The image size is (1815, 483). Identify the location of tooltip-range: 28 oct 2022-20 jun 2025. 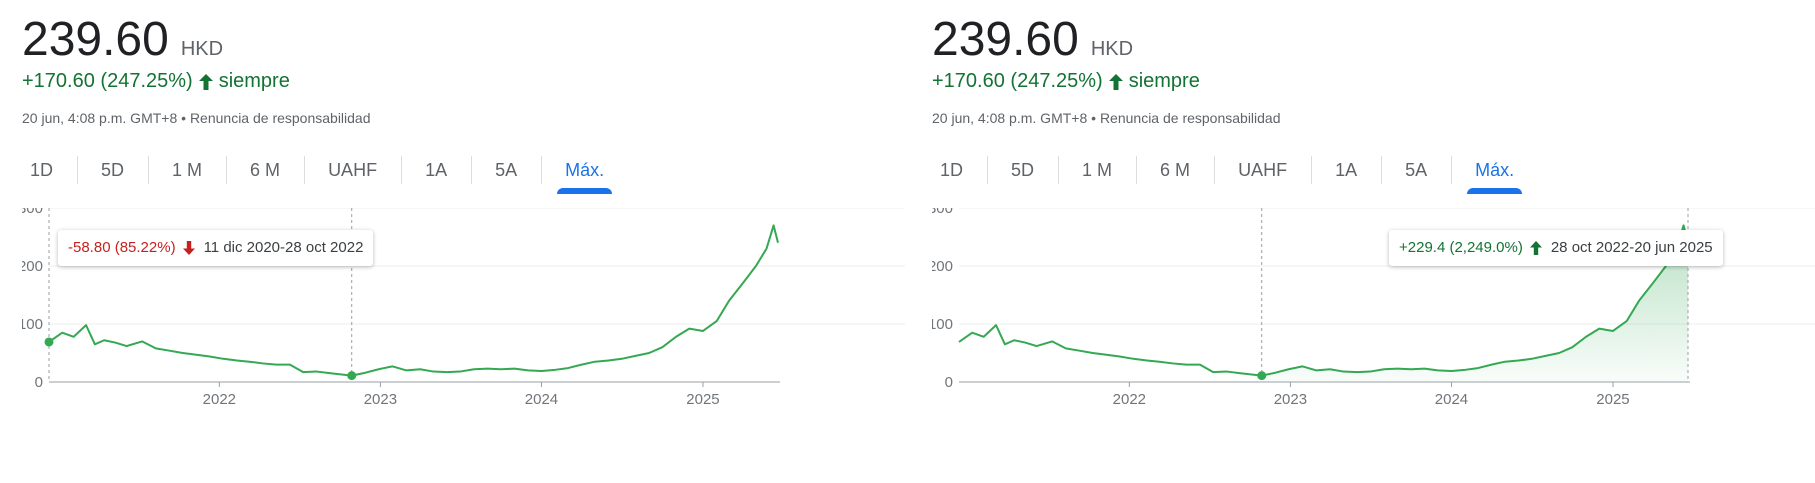
(1631, 247).